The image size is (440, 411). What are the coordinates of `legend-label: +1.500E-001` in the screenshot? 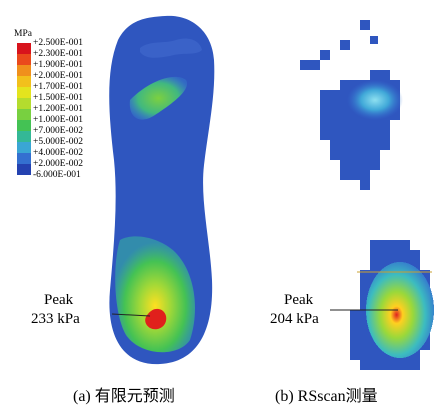 It's located at (58, 98).